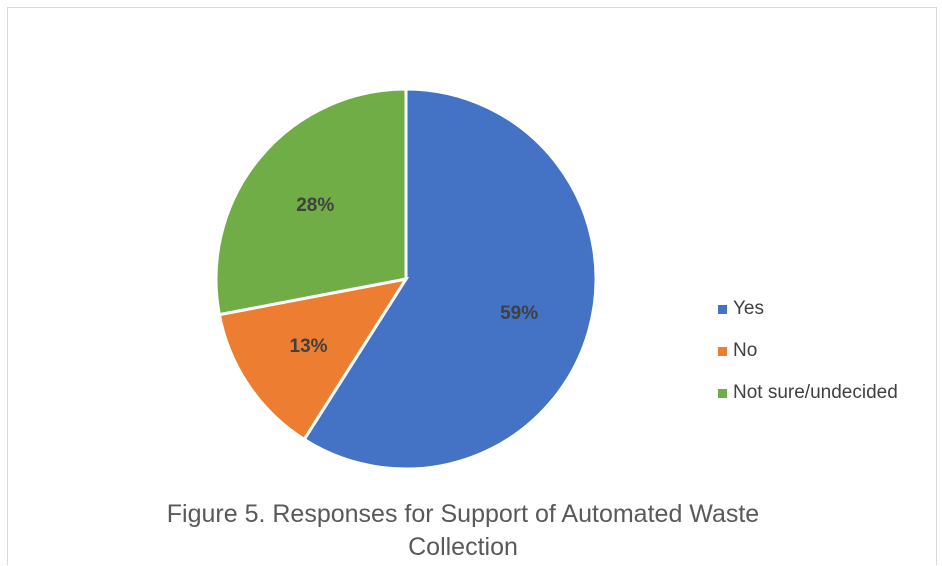  Describe the element at coordinates (313, 359) in the screenshot. I see `pie-slice-no` at that location.